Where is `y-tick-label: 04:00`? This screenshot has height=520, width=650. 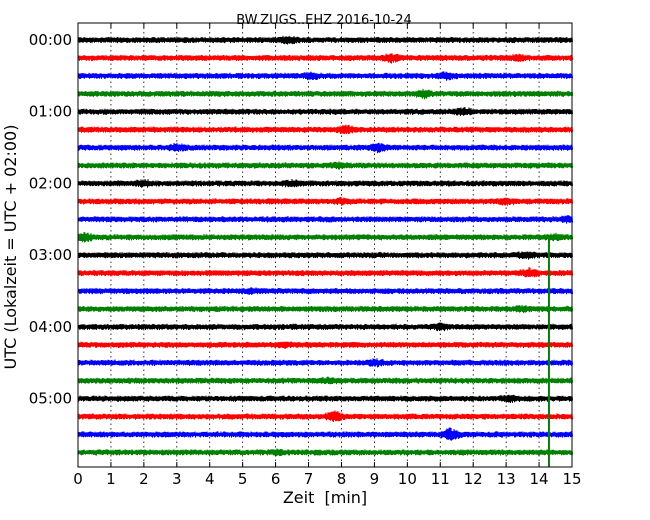 y-tick-label: 04:00 is located at coordinates (50, 327).